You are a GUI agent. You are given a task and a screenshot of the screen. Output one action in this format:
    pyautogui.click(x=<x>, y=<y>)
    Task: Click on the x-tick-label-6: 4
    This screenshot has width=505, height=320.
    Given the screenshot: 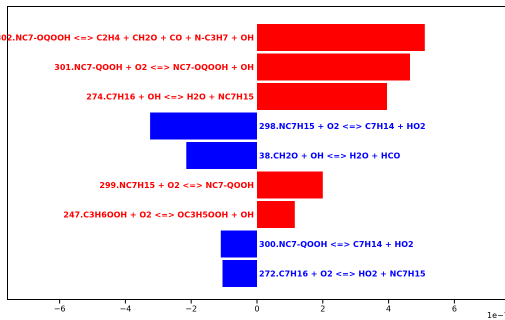 What is the action you would take?
    pyautogui.click(x=388, y=309)
    